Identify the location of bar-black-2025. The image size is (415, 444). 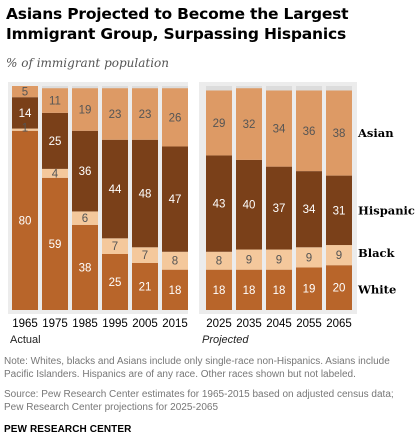
(219, 260).